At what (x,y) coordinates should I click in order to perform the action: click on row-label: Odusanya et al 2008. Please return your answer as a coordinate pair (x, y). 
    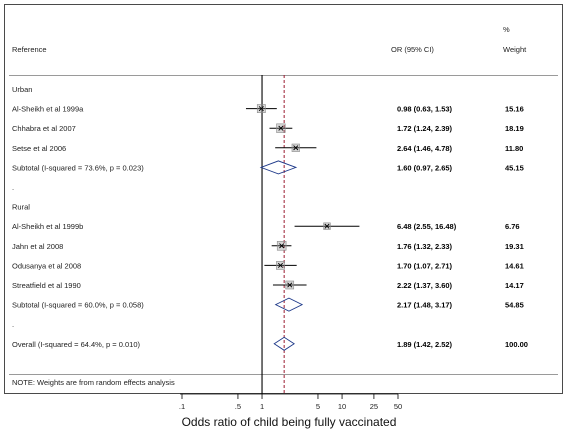
    Looking at the image, I should click on (46, 265).